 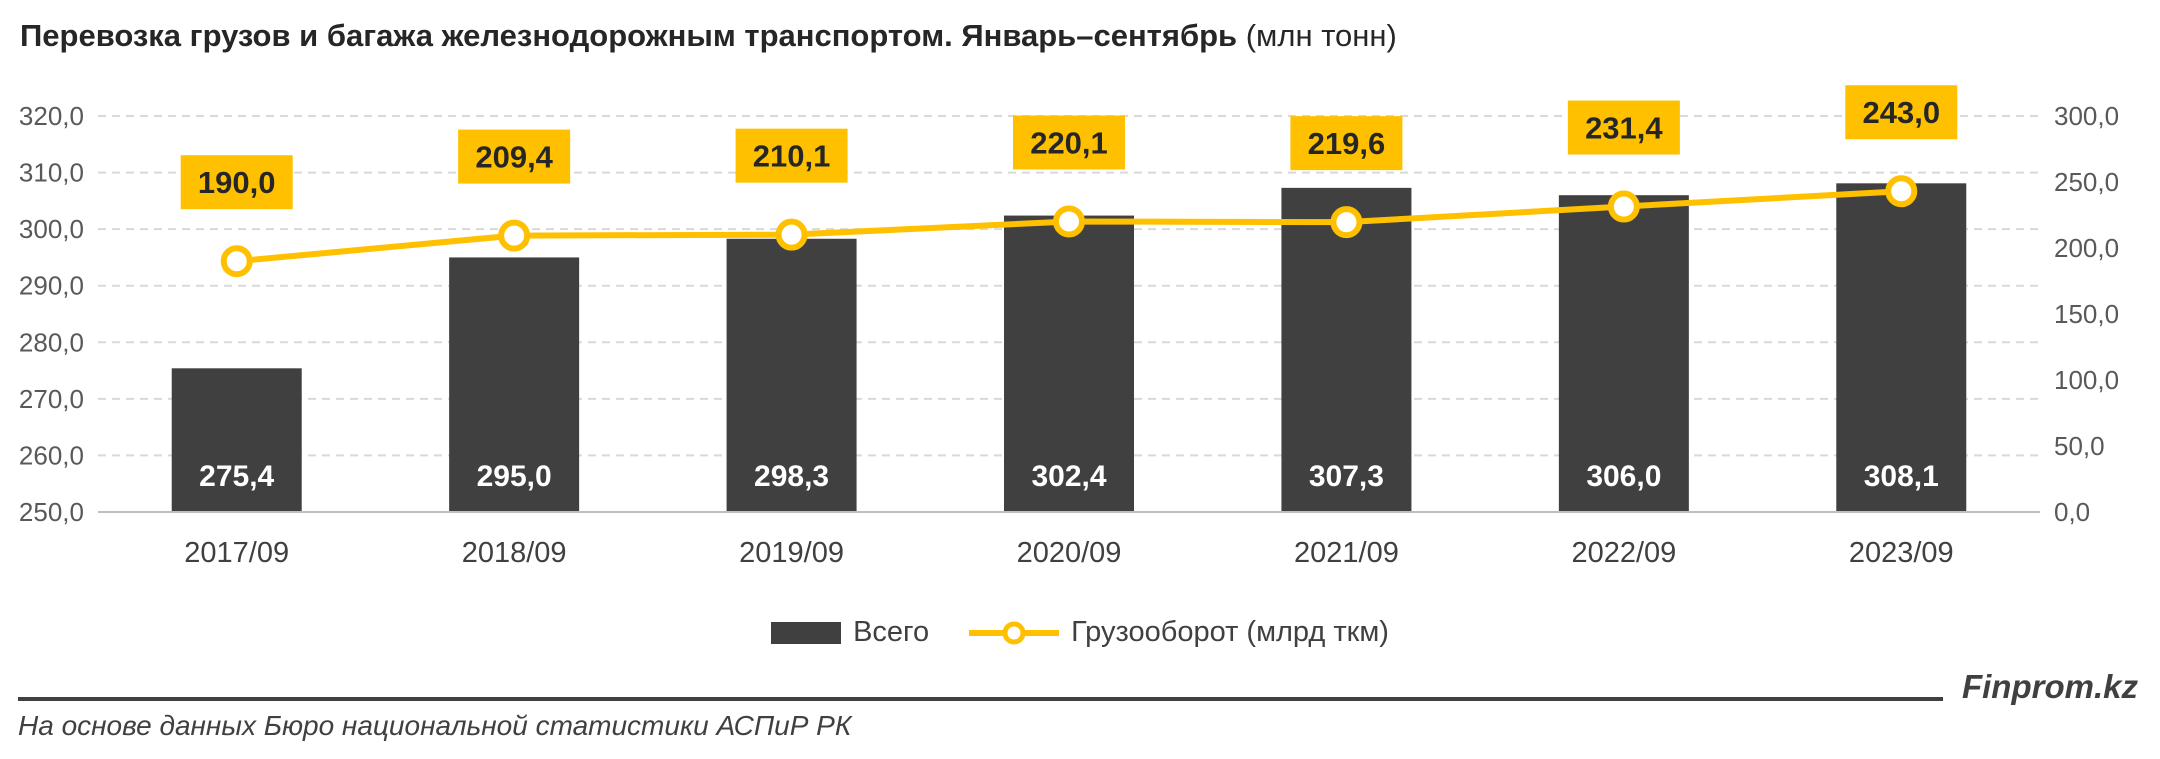 I want to click on y-left-tick-label: 320,0, so click(x=51, y=116).